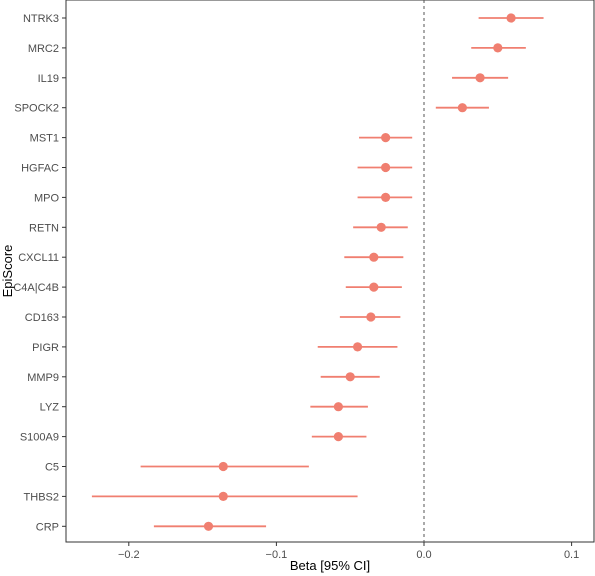  Describe the element at coordinates (48, 79) in the screenshot. I see `y-tick-label: IL19` at that location.